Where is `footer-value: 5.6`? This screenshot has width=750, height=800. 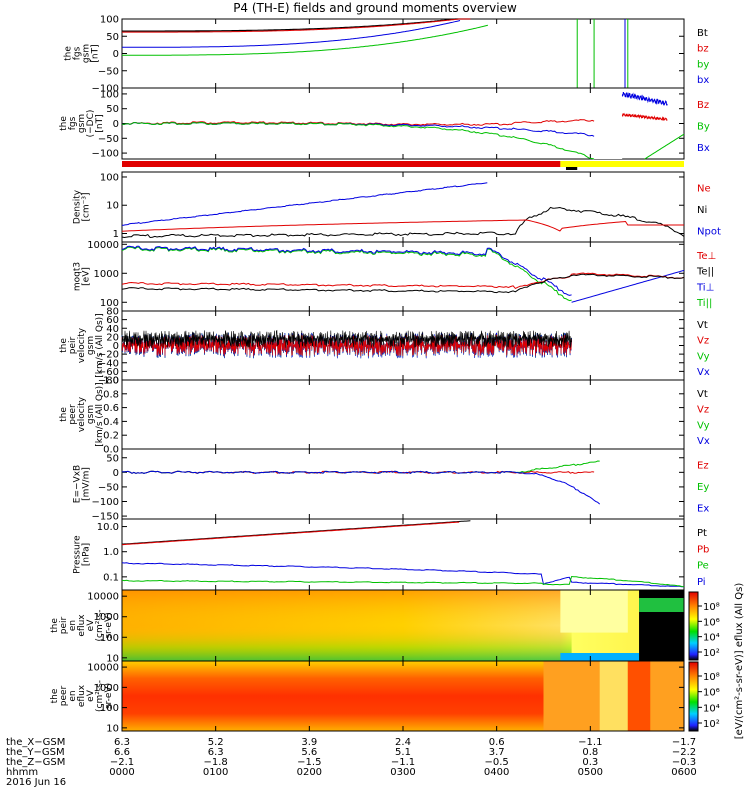
footer-value: 5.6 is located at coordinates (309, 752).